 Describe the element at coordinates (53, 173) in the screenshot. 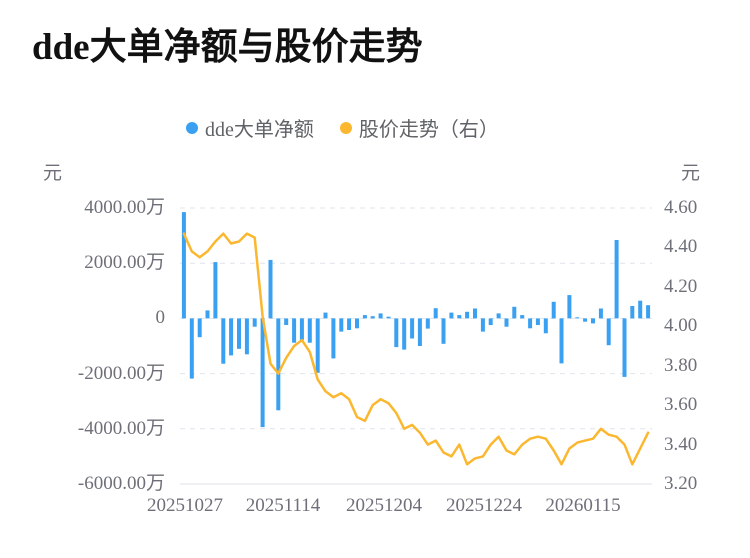

I see `left-axis-unit: 元` at that location.